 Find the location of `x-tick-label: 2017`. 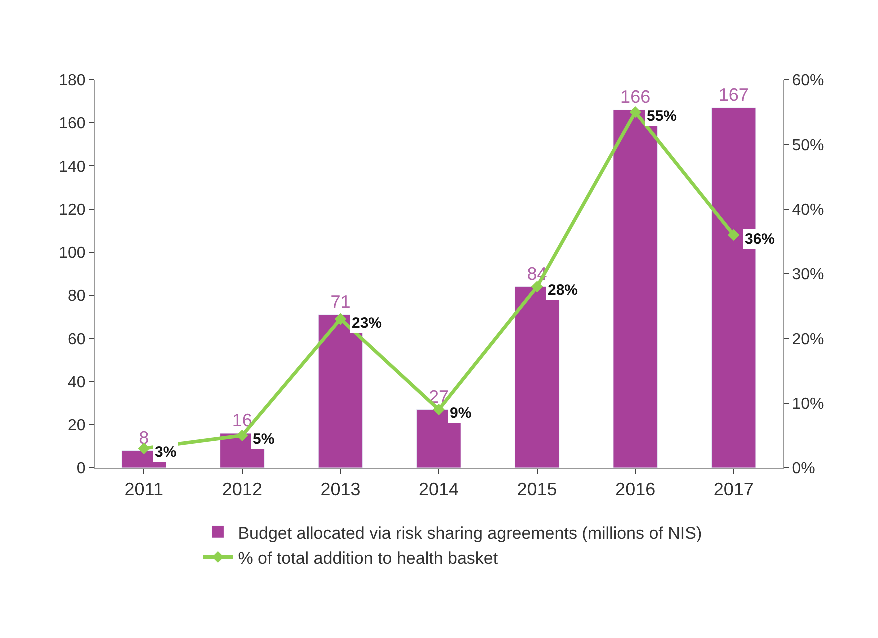

x-tick-label: 2017 is located at coordinates (734, 490).